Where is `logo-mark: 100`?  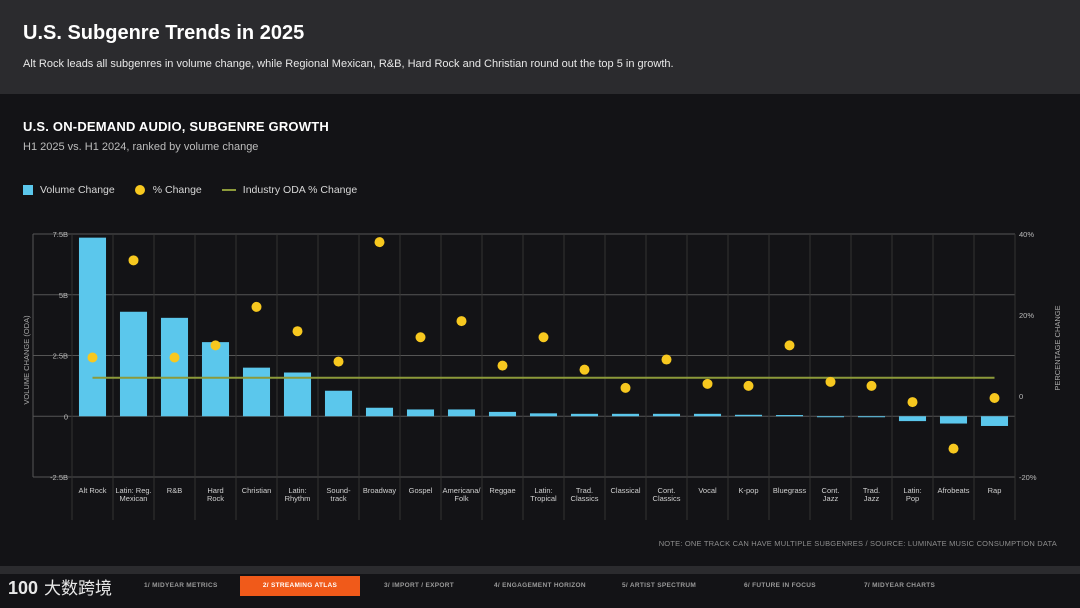
logo-mark: 100 is located at coordinates (23, 588).